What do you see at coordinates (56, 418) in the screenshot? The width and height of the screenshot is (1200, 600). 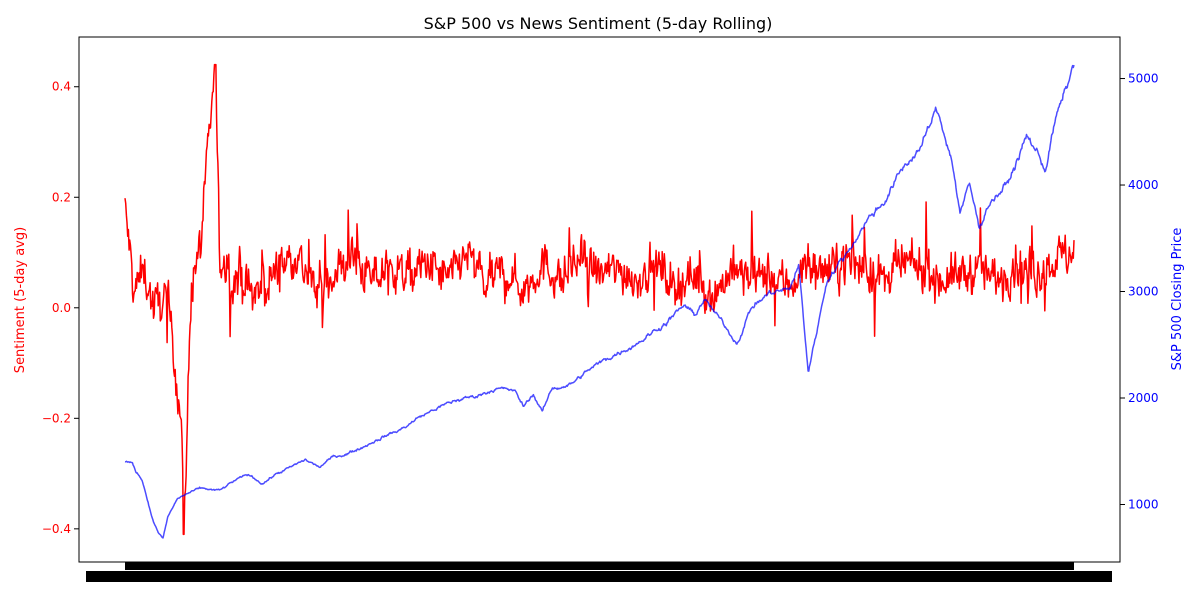 I see `y-left-tick-label: −0.2` at bounding box center [56, 418].